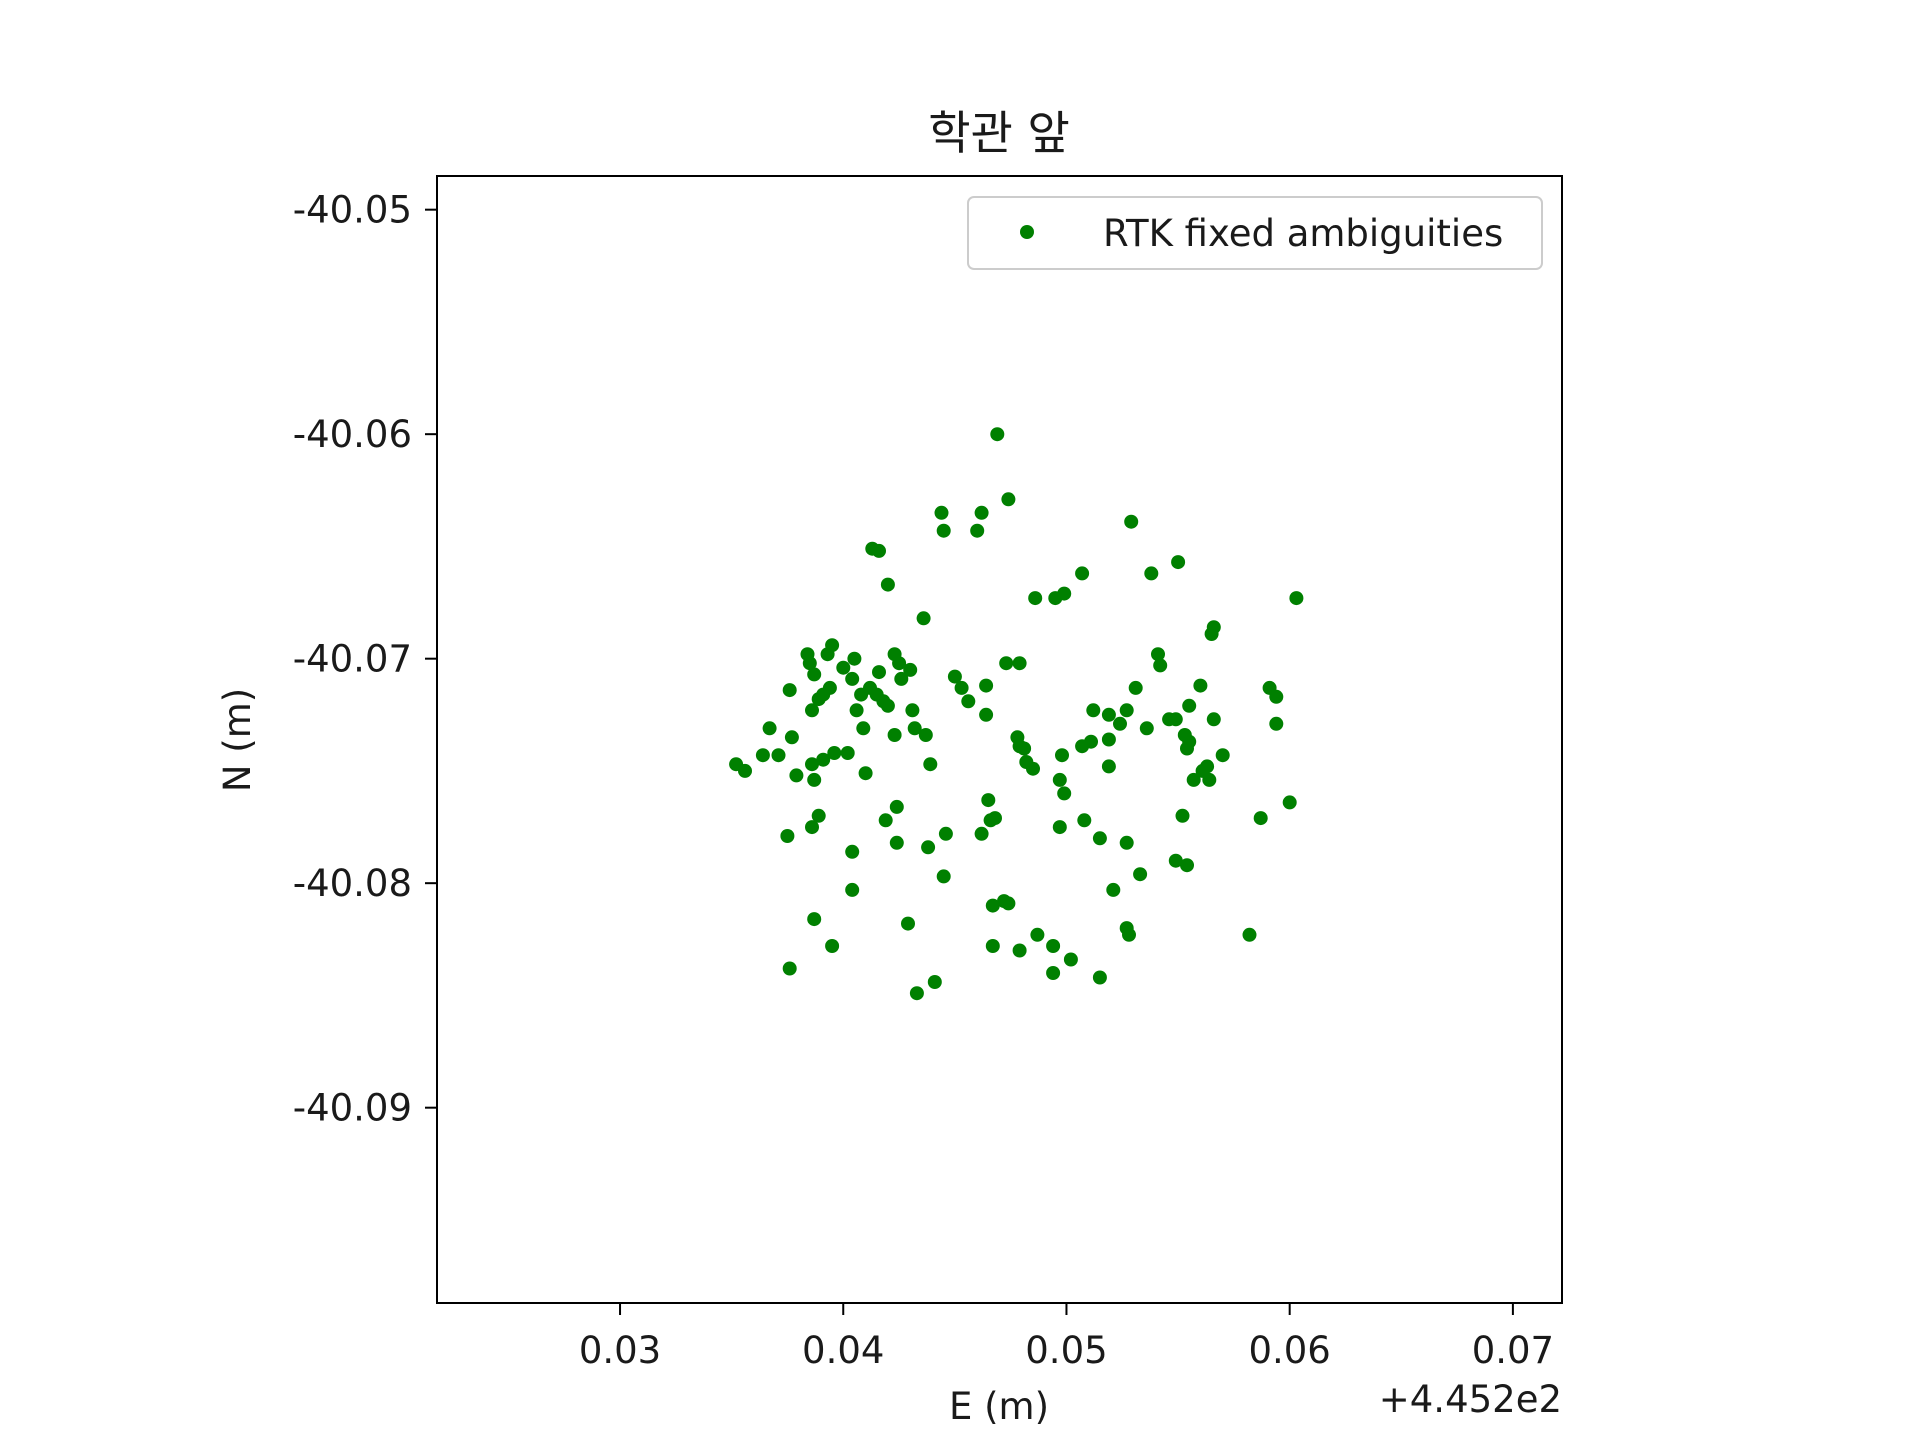 This screenshot has width=1920, height=1440. I want to click on y-tick-label: -40.06, so click(352, 434).